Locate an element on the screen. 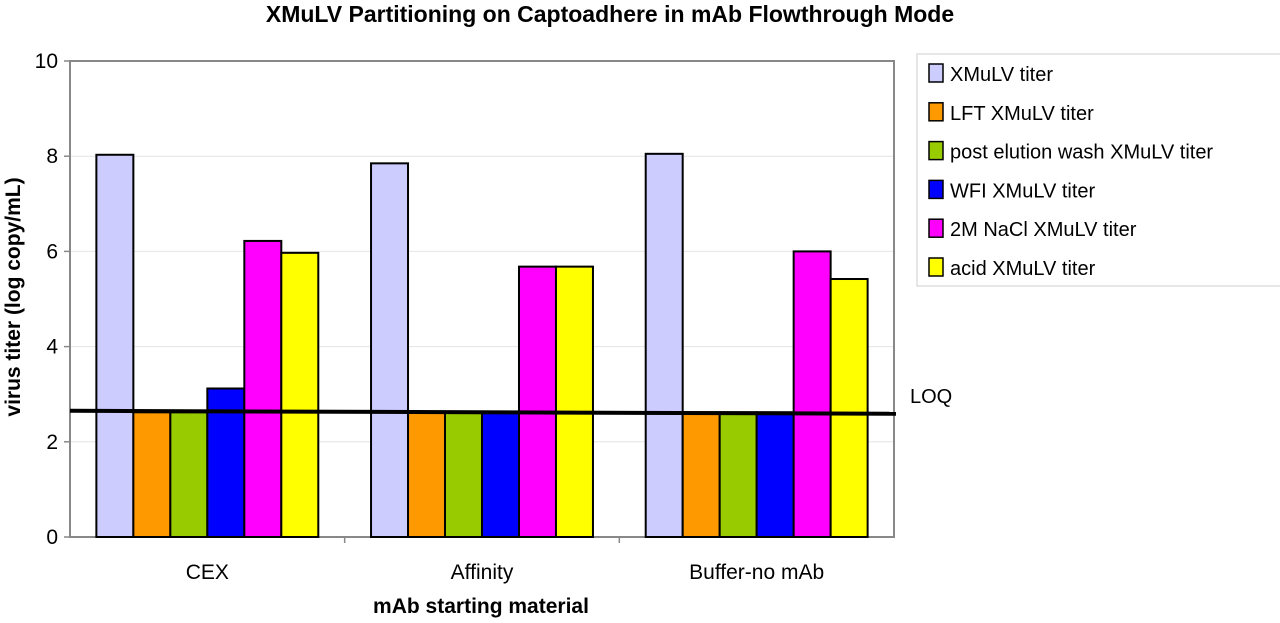 The width and height of the screenshot is (1280, 623). loq-line is located at coordinates (483, 412).